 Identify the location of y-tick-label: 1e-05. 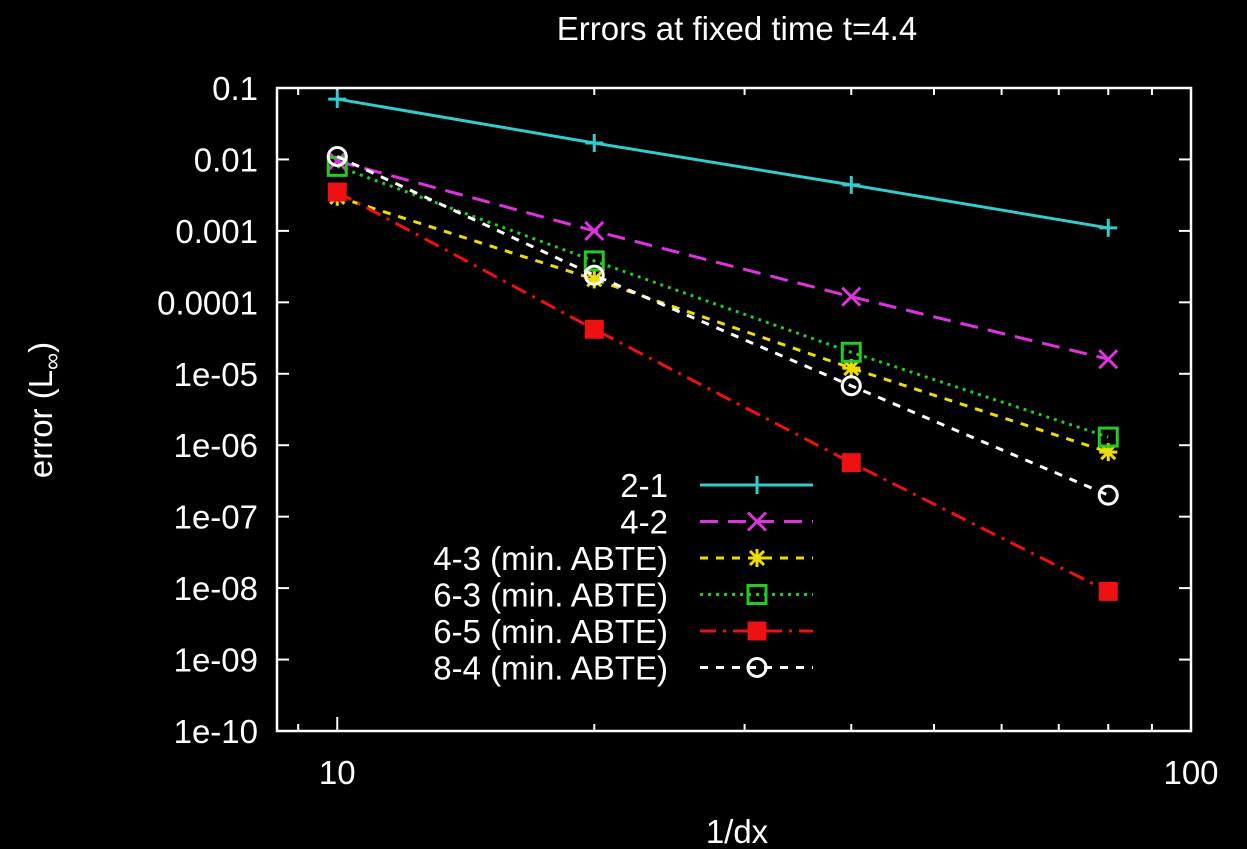
(216, 374).